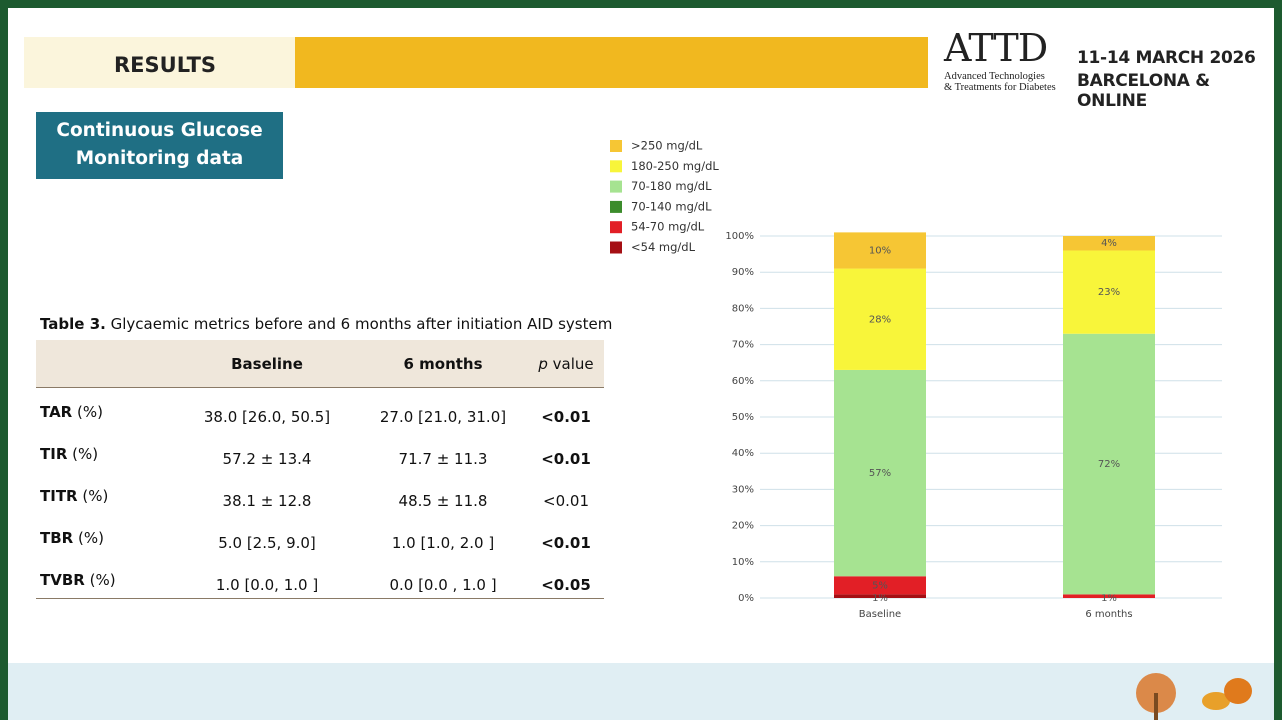 This screenshot has height=720, width=1282. I want to click on column-header: 6 months, so click(443, 364).